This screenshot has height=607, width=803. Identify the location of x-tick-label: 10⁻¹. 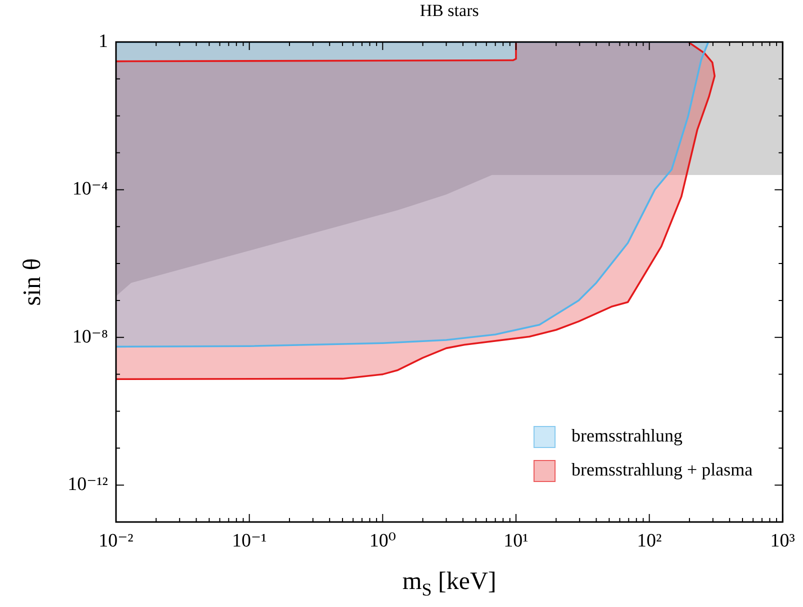
(249, 541).